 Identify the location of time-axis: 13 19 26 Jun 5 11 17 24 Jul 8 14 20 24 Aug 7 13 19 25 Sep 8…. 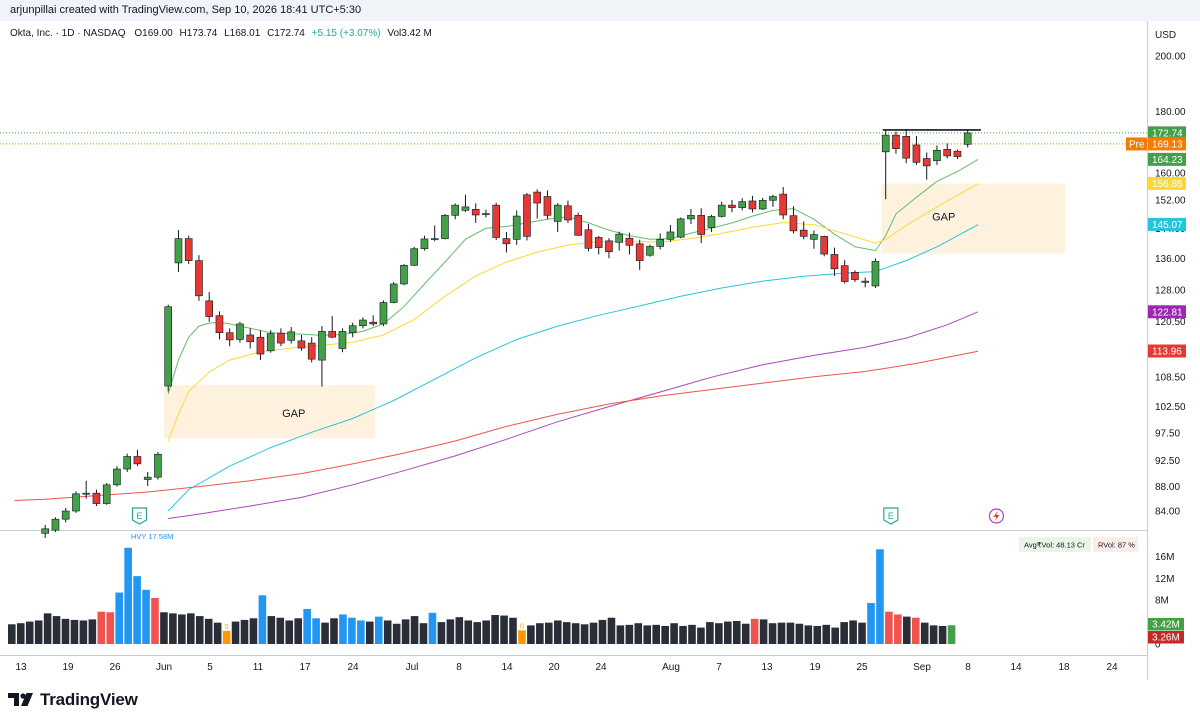
(566, 667).